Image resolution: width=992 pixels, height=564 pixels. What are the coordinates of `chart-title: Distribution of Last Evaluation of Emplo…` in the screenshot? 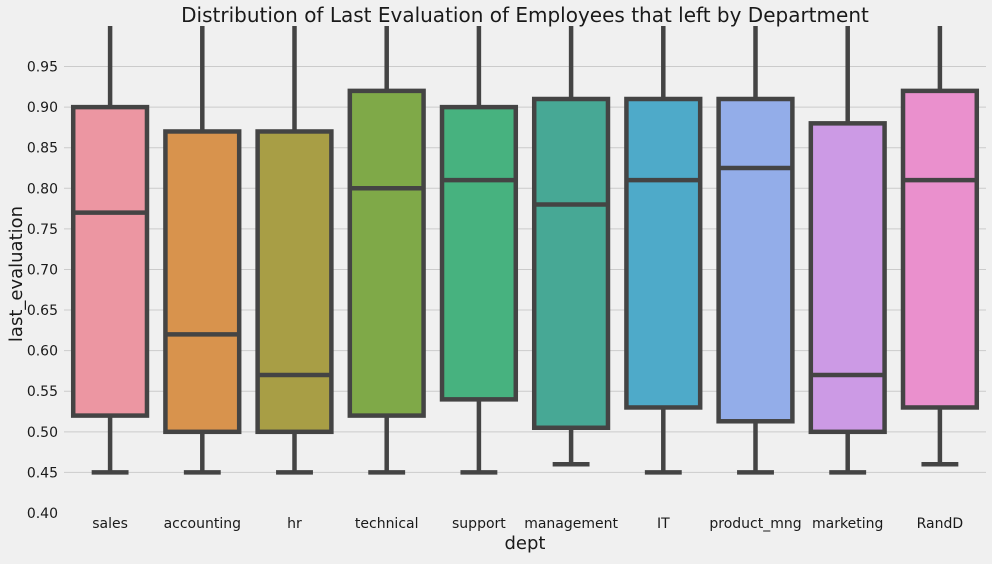 It's located at (525, 15).